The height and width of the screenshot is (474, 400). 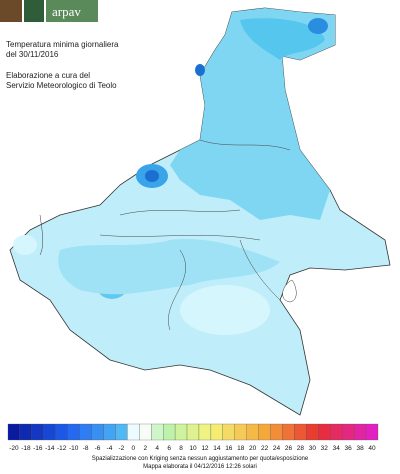 I want to click on lagoon, so click(x=289, y=291).